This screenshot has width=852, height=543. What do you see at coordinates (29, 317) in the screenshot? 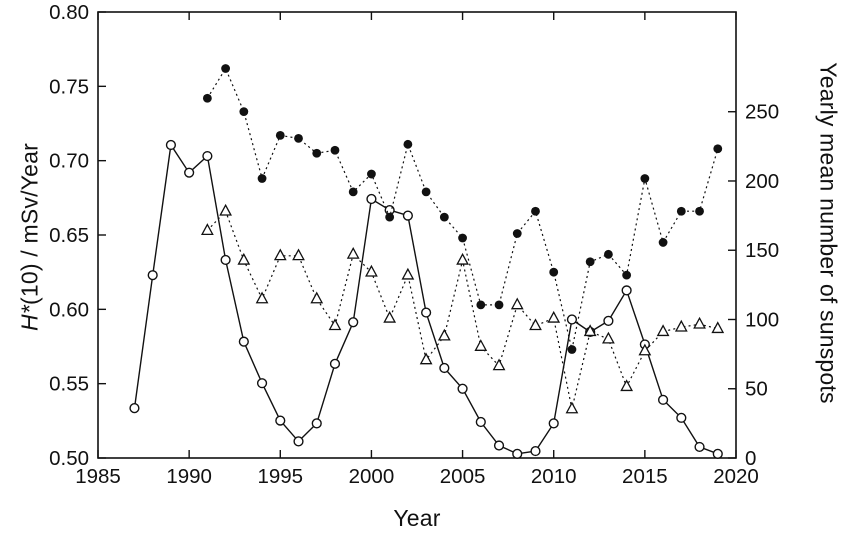
I see `left-axis-title-italic: H*` at bounding box center [29, 317].